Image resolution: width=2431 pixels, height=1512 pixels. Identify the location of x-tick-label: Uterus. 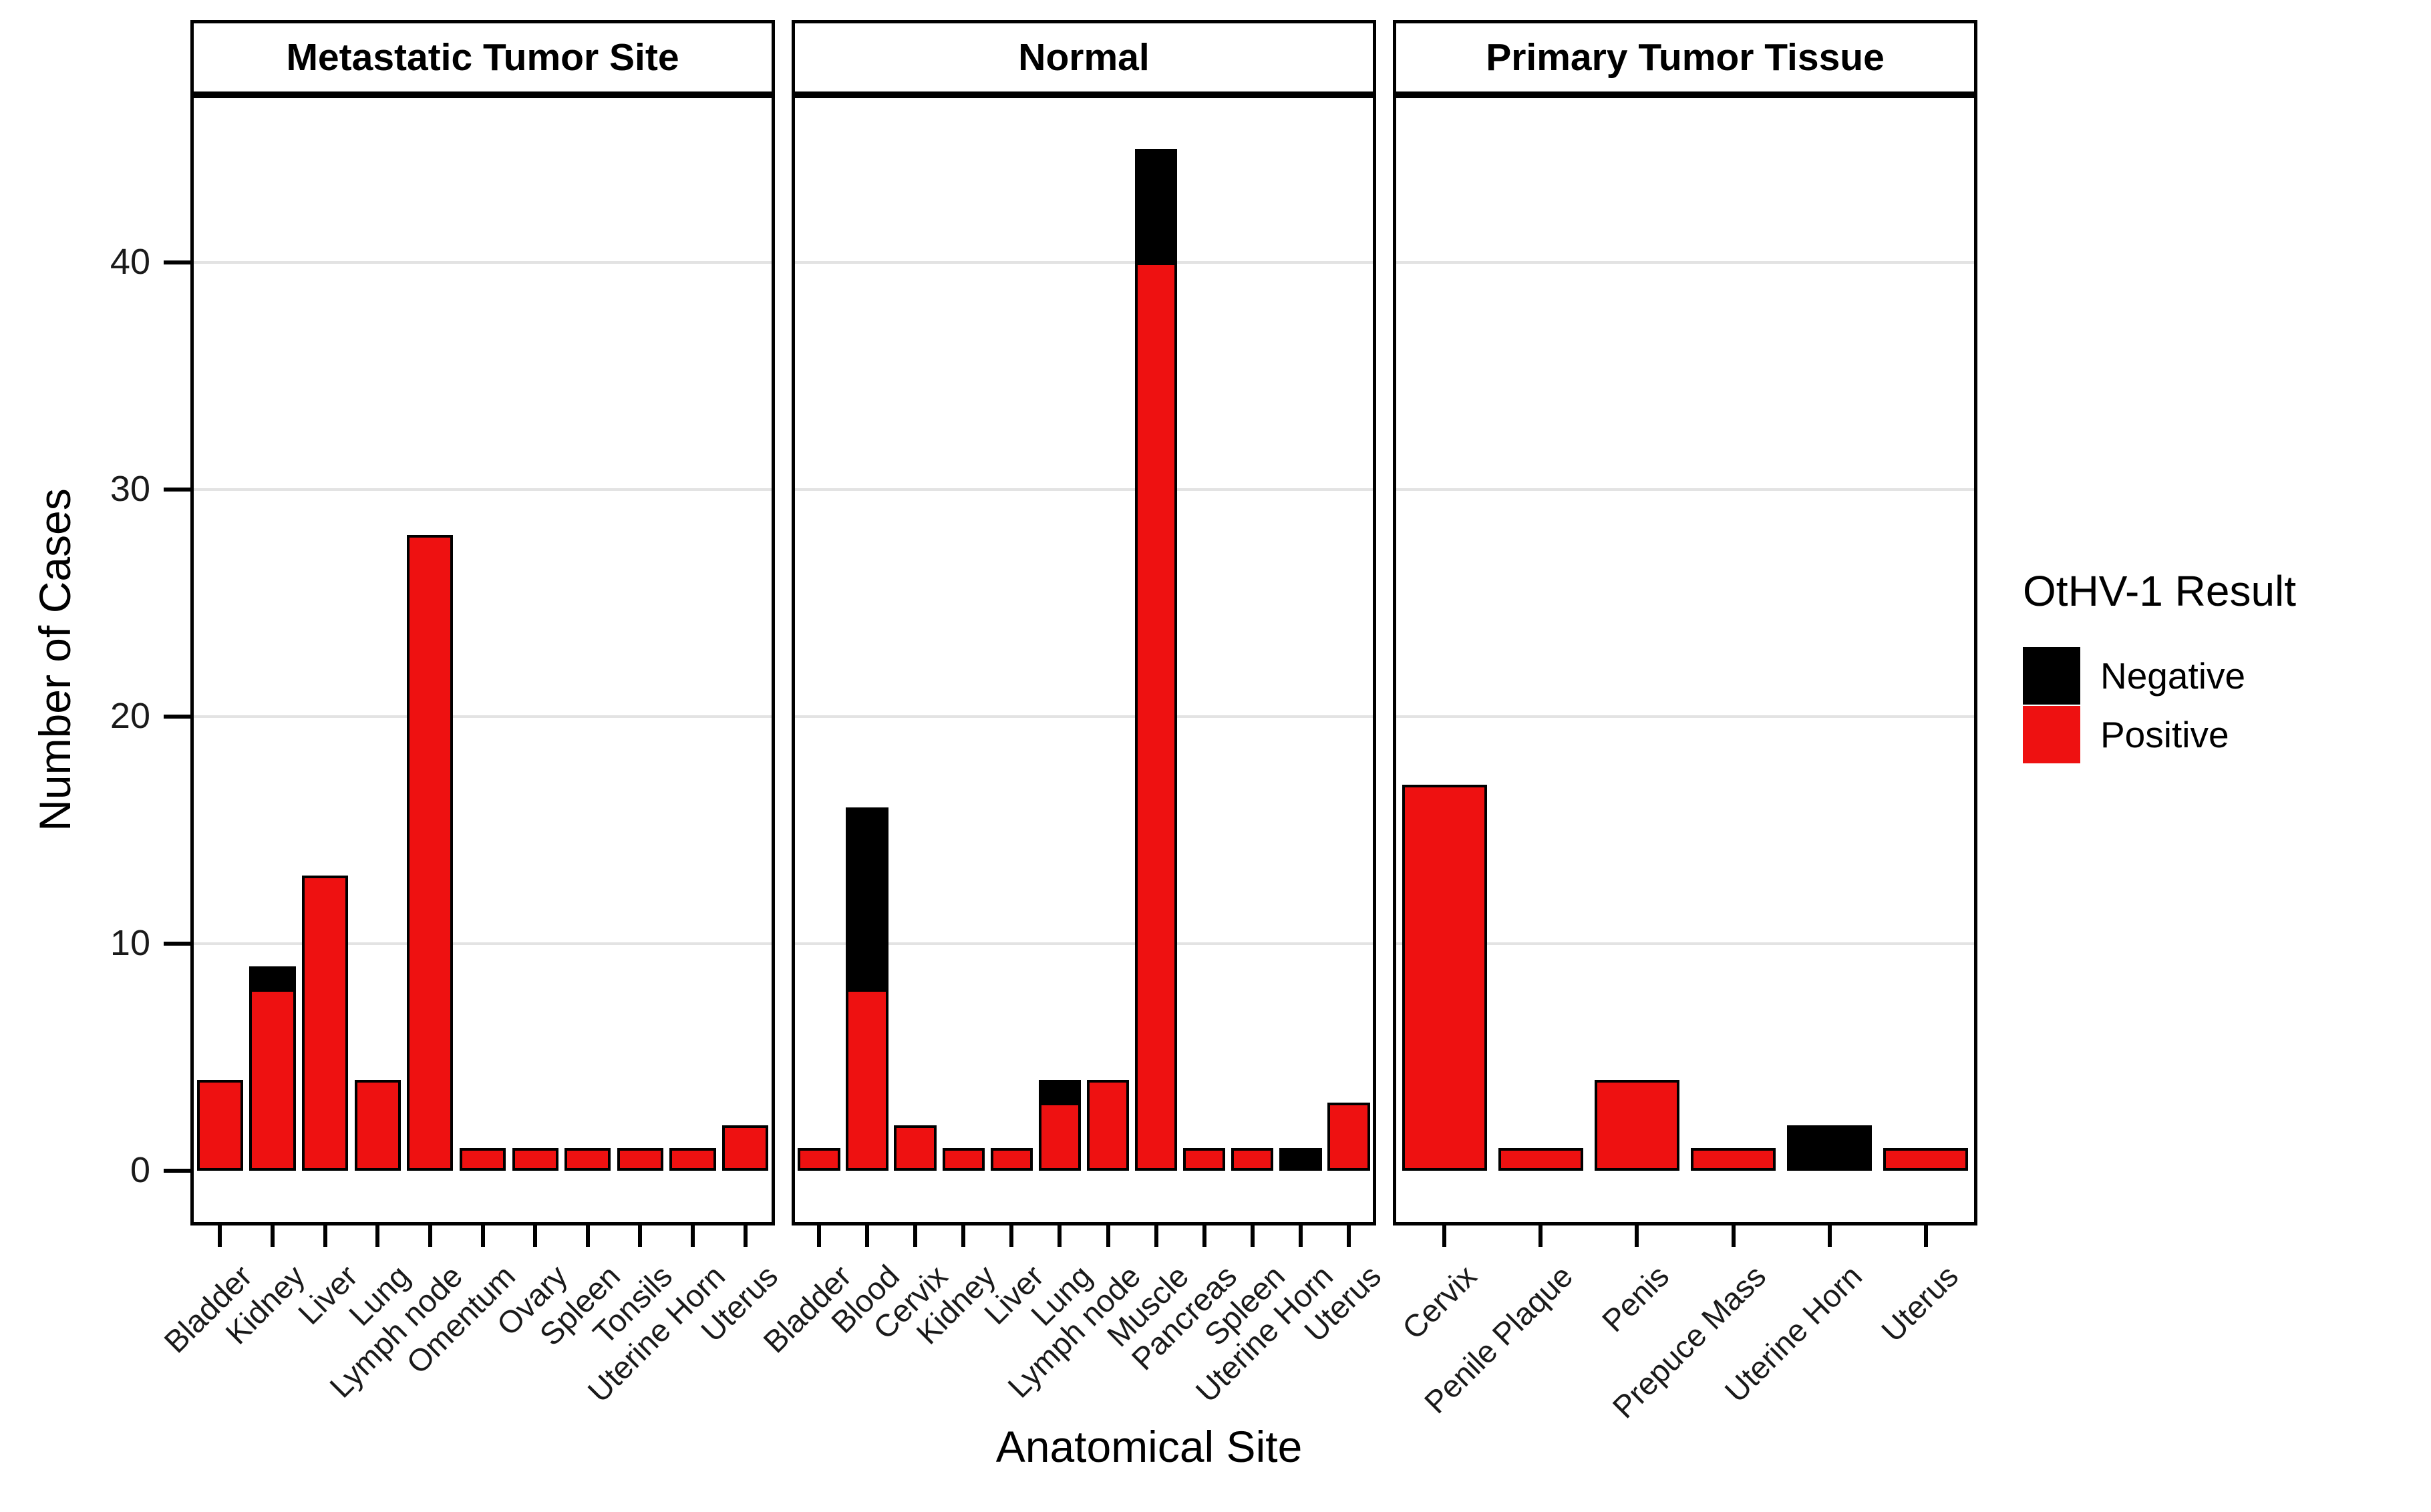
(1919, 1303).